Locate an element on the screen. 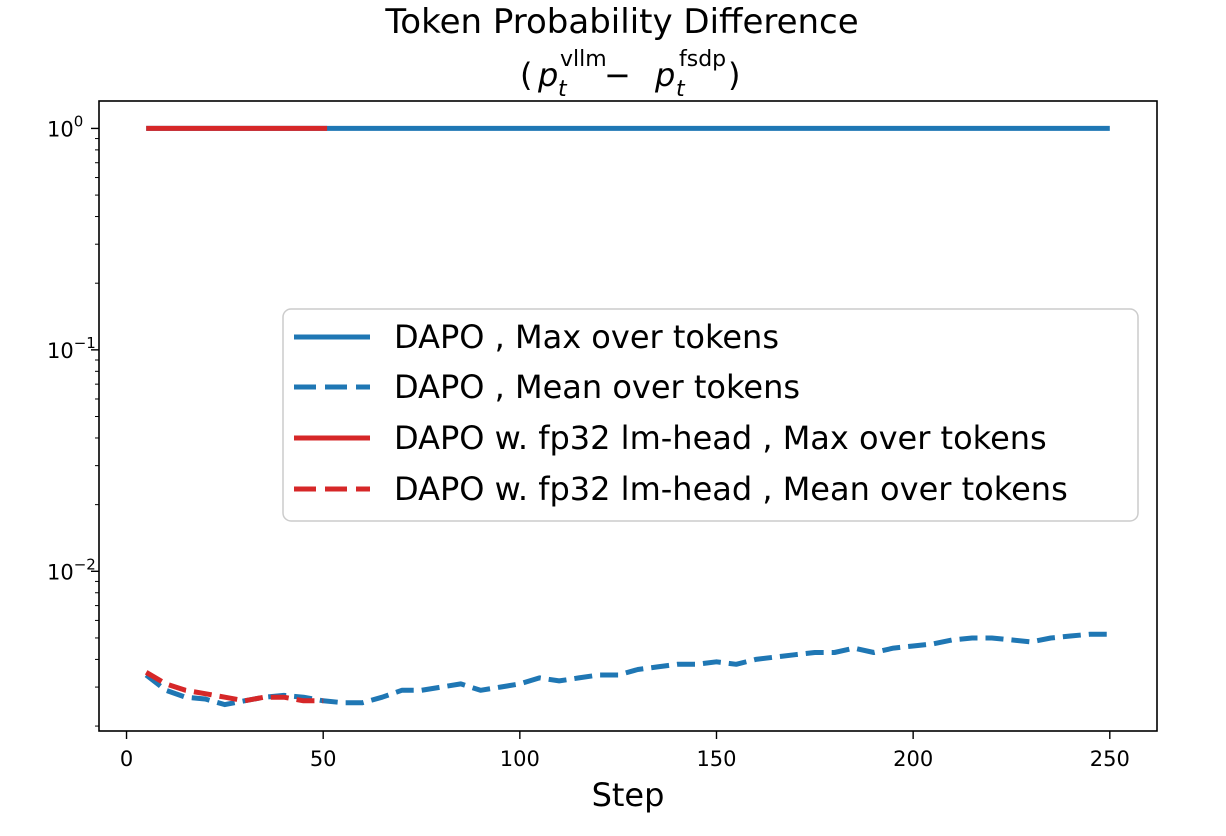  x-axis-label: Step is located at coordinates (628, 795).